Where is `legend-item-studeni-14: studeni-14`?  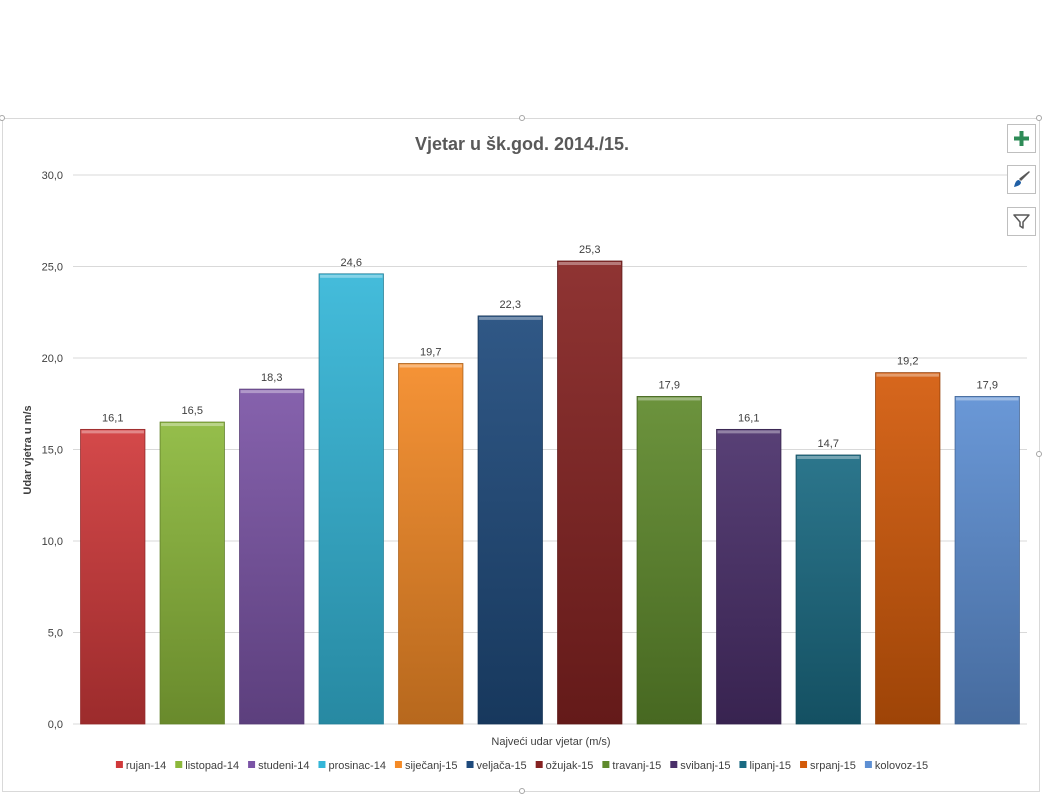
legend-item-studeni-14: studeni-14 is located at coordinates (278, 766).